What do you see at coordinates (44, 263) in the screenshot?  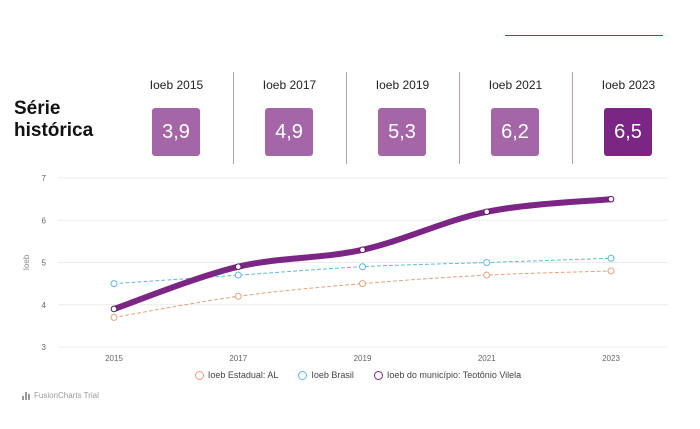 I see `y-tick-label: 5` at bounding box center [44, 263].